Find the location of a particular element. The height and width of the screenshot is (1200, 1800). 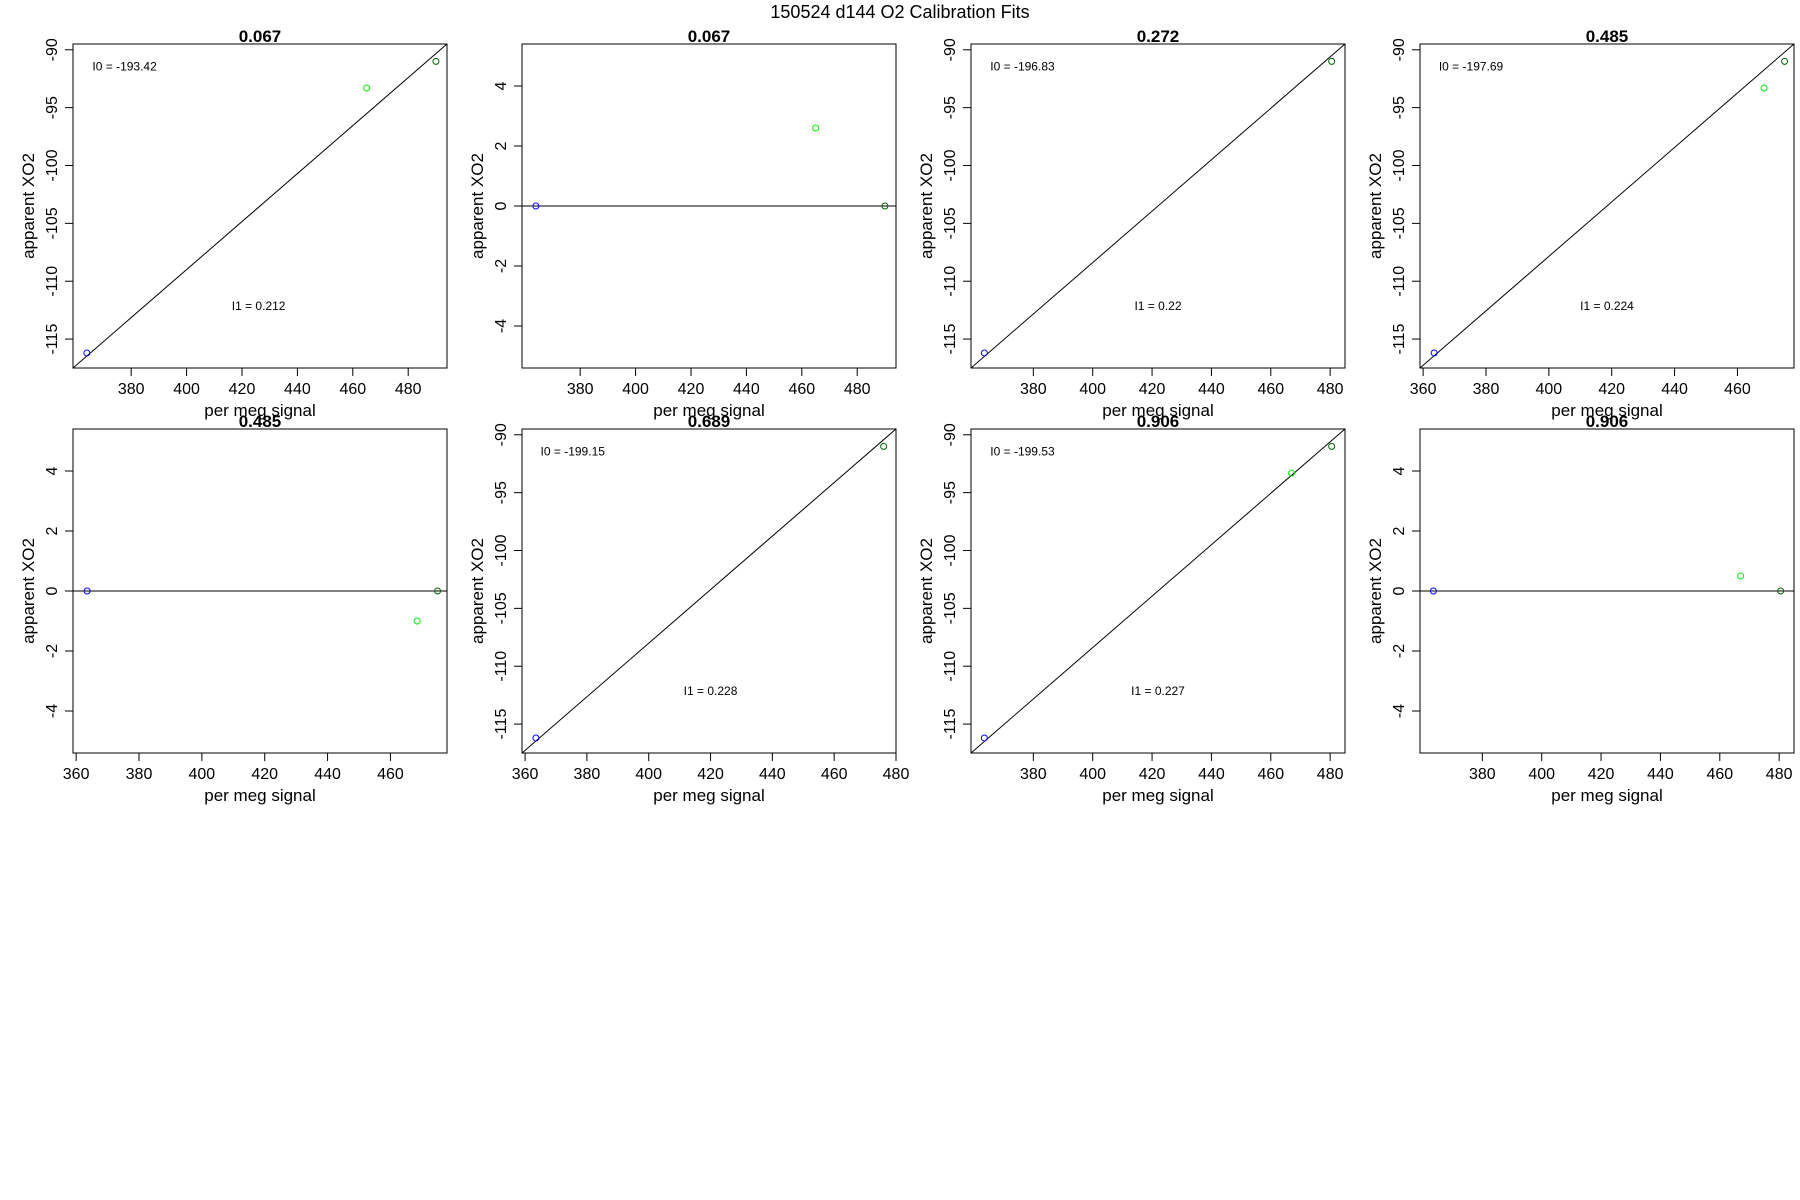

y-tick-label: -100 is located at coordinates (950, 550).